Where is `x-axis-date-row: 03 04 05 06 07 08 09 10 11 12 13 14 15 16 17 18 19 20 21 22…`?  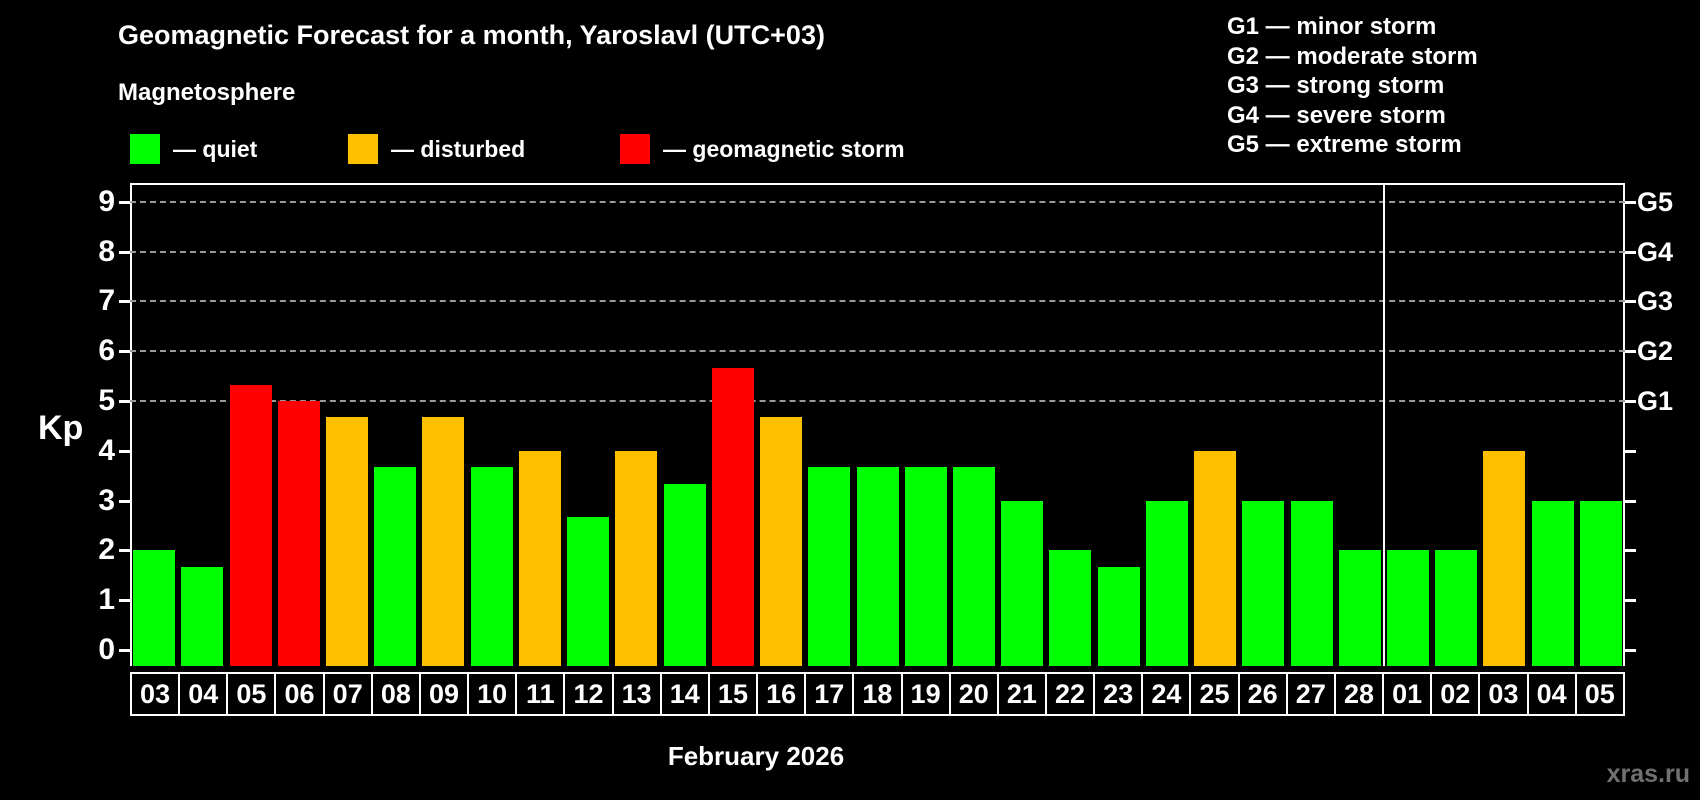
x-axis-date-row: 03 04 05 06 07 08 09 10 11 12 13 14 15 16 17 18 19 20 21 22… is located at coordinates (877, 694).